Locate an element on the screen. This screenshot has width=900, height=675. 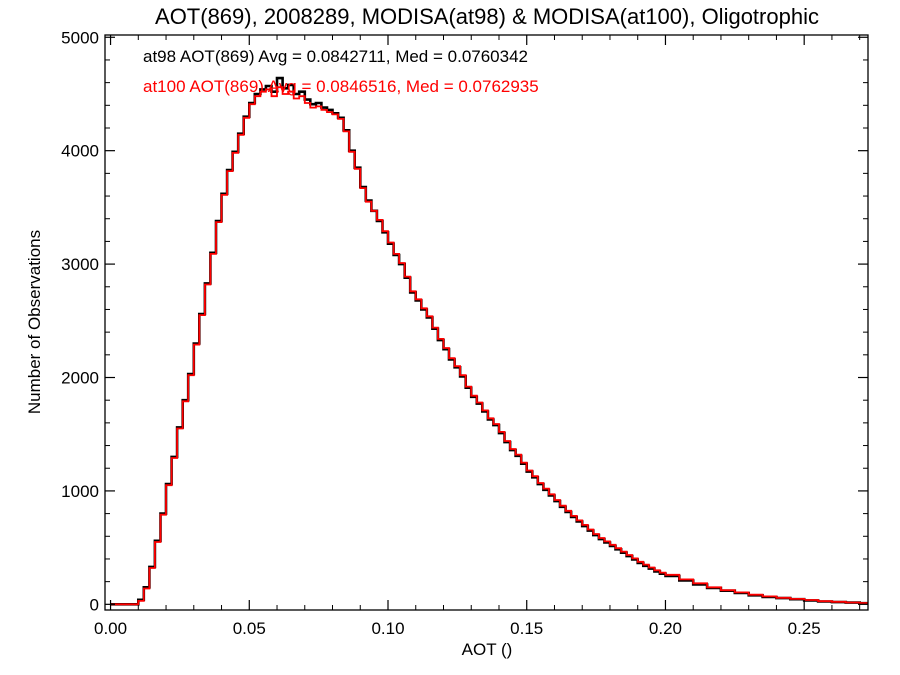
x-tick-label: 0.05 is located at coordinates (249, 628).